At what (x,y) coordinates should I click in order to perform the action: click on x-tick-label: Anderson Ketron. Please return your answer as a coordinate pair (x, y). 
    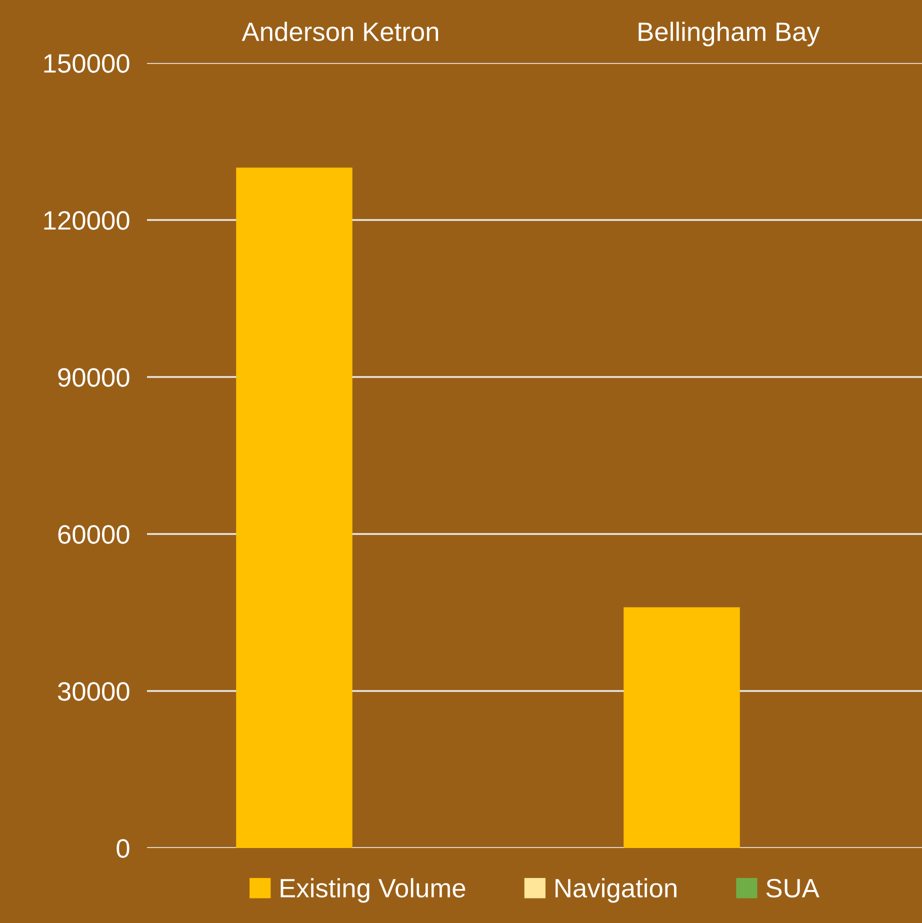
    Looking at the image, I should click on (340, 32).